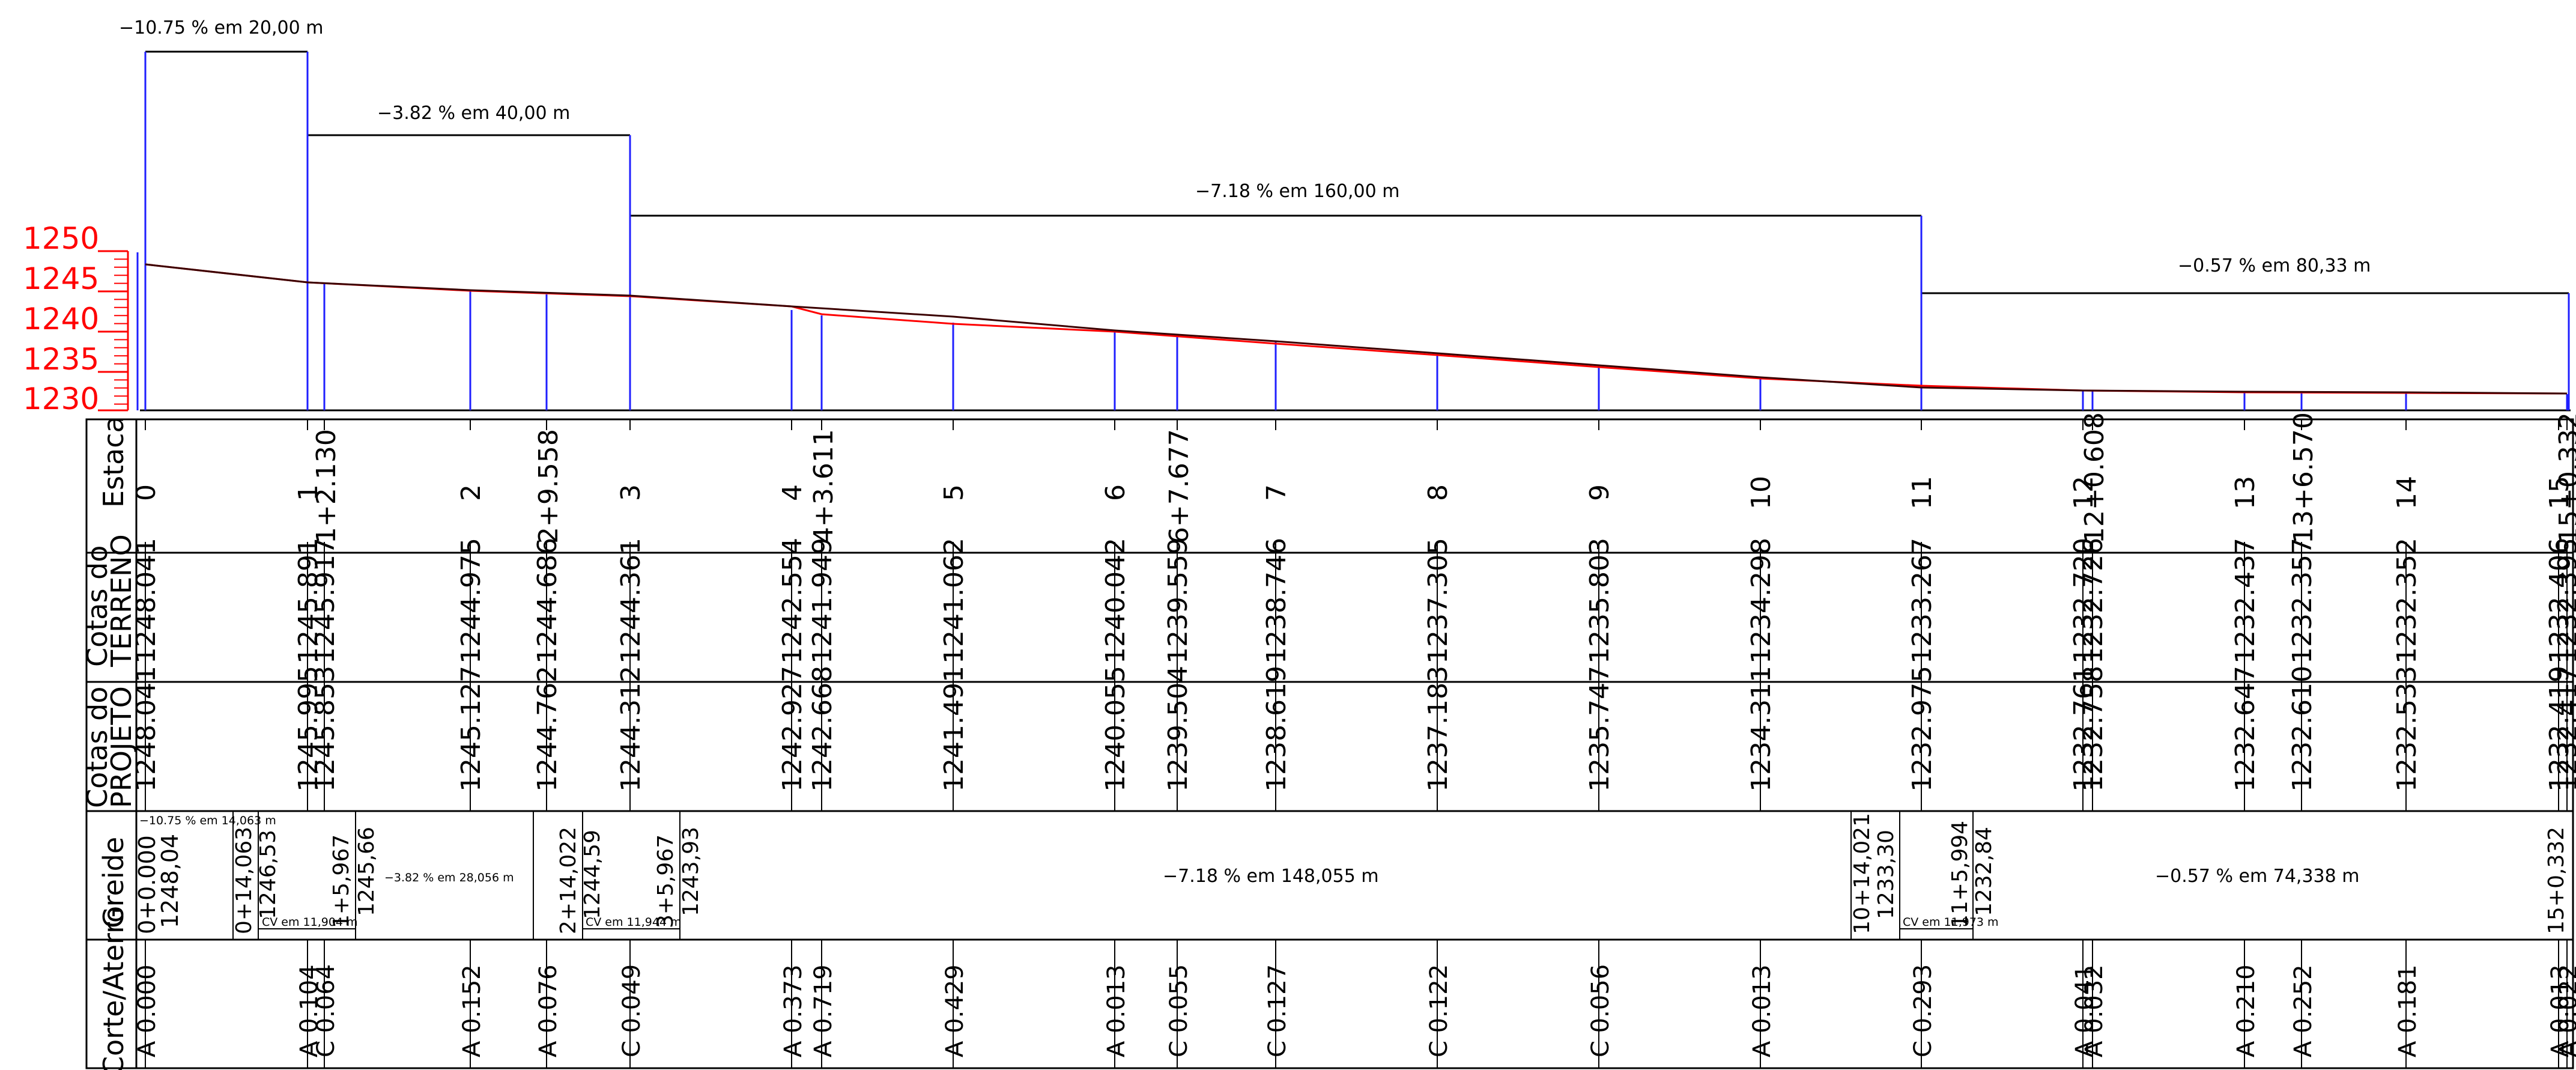 The width and height of the screenshot is (2576, 1070). Describe the element at coordinates (170, 881) in the screenshot. I see `greide-piv-elev-1: 1248,04` at that location.